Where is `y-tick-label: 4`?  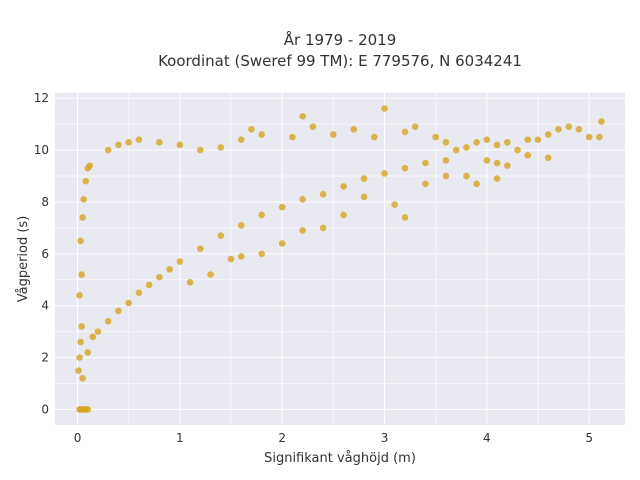
y-tick-label: 4 is located at coordinates (45, 306).